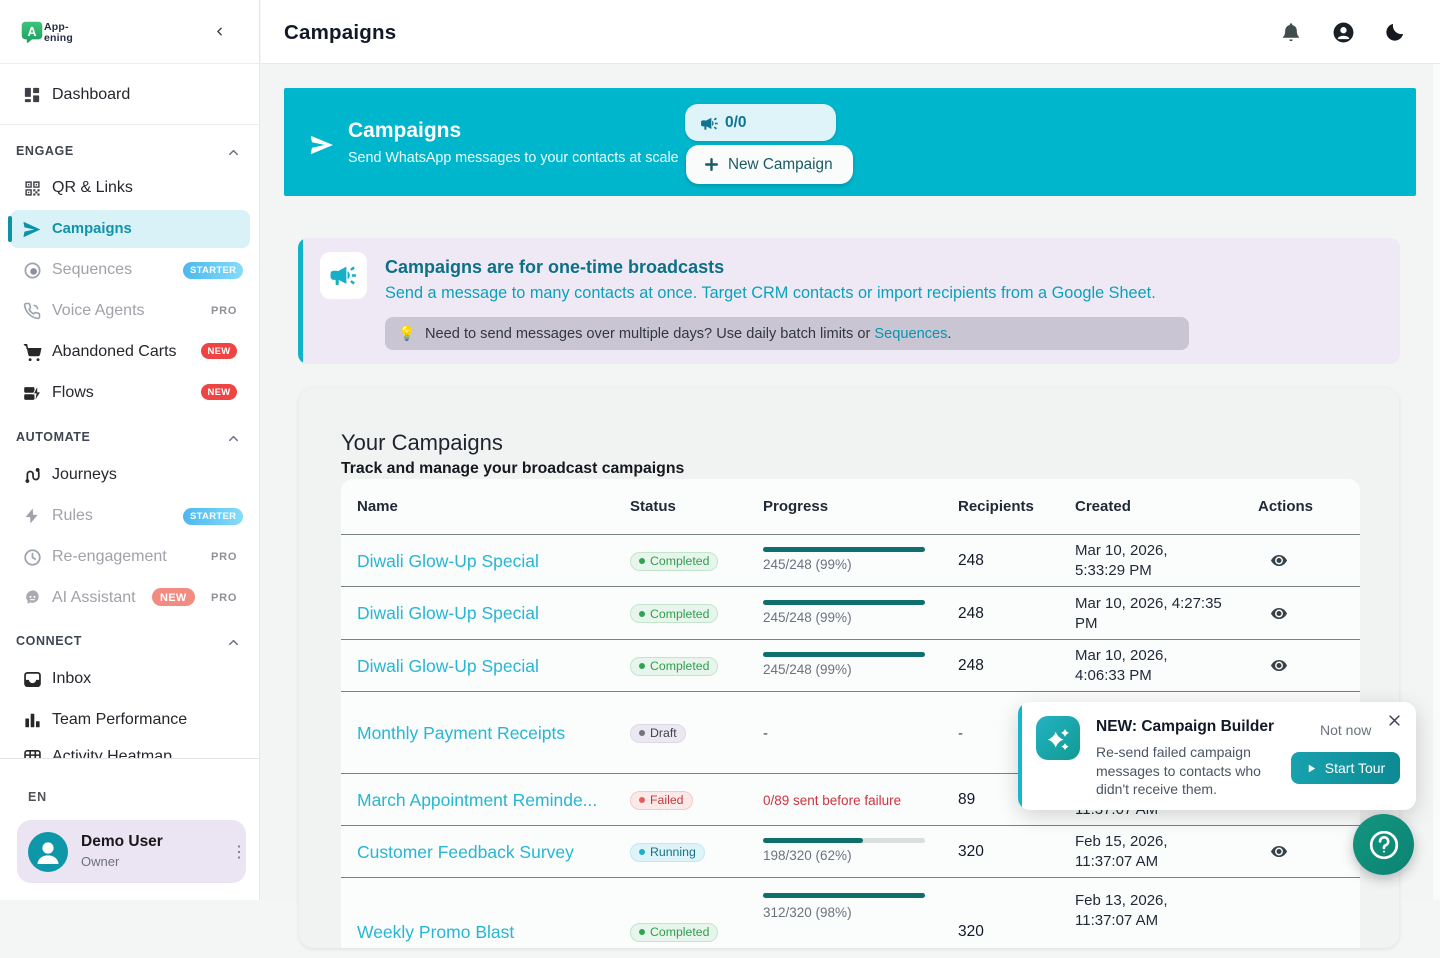  I want to click on svg-text: A, so click(32, 32).